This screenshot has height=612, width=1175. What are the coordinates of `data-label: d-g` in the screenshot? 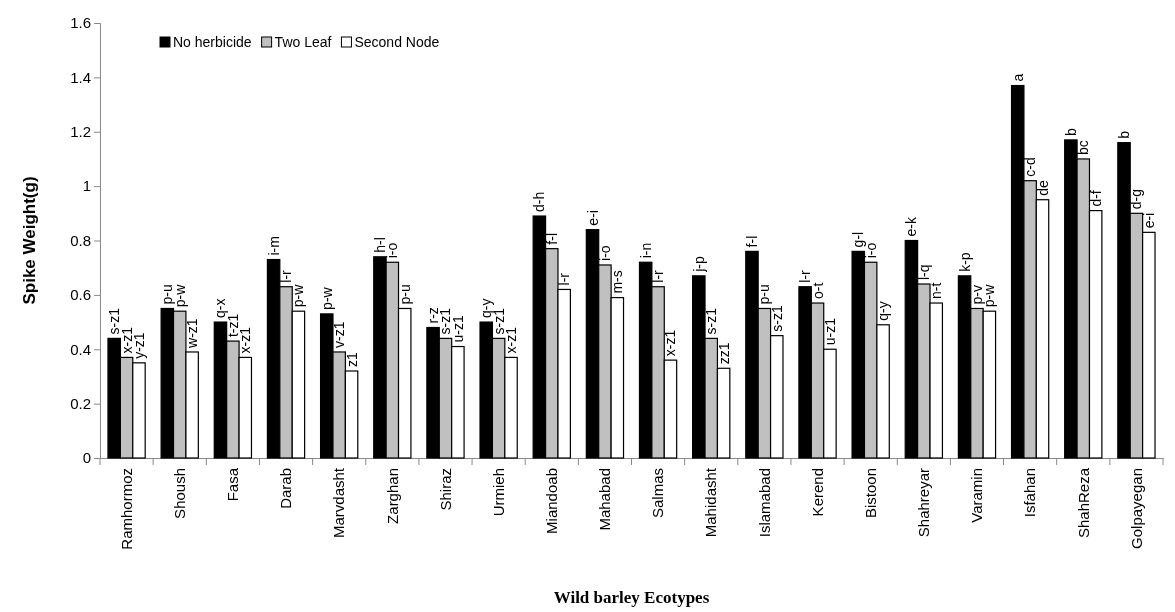 It's located at (1136, 199).